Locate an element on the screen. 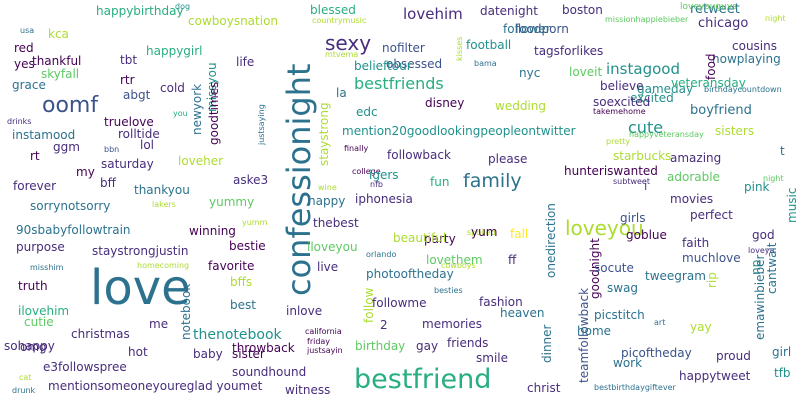  word-64: wedding is located at coordinates (520, 106).